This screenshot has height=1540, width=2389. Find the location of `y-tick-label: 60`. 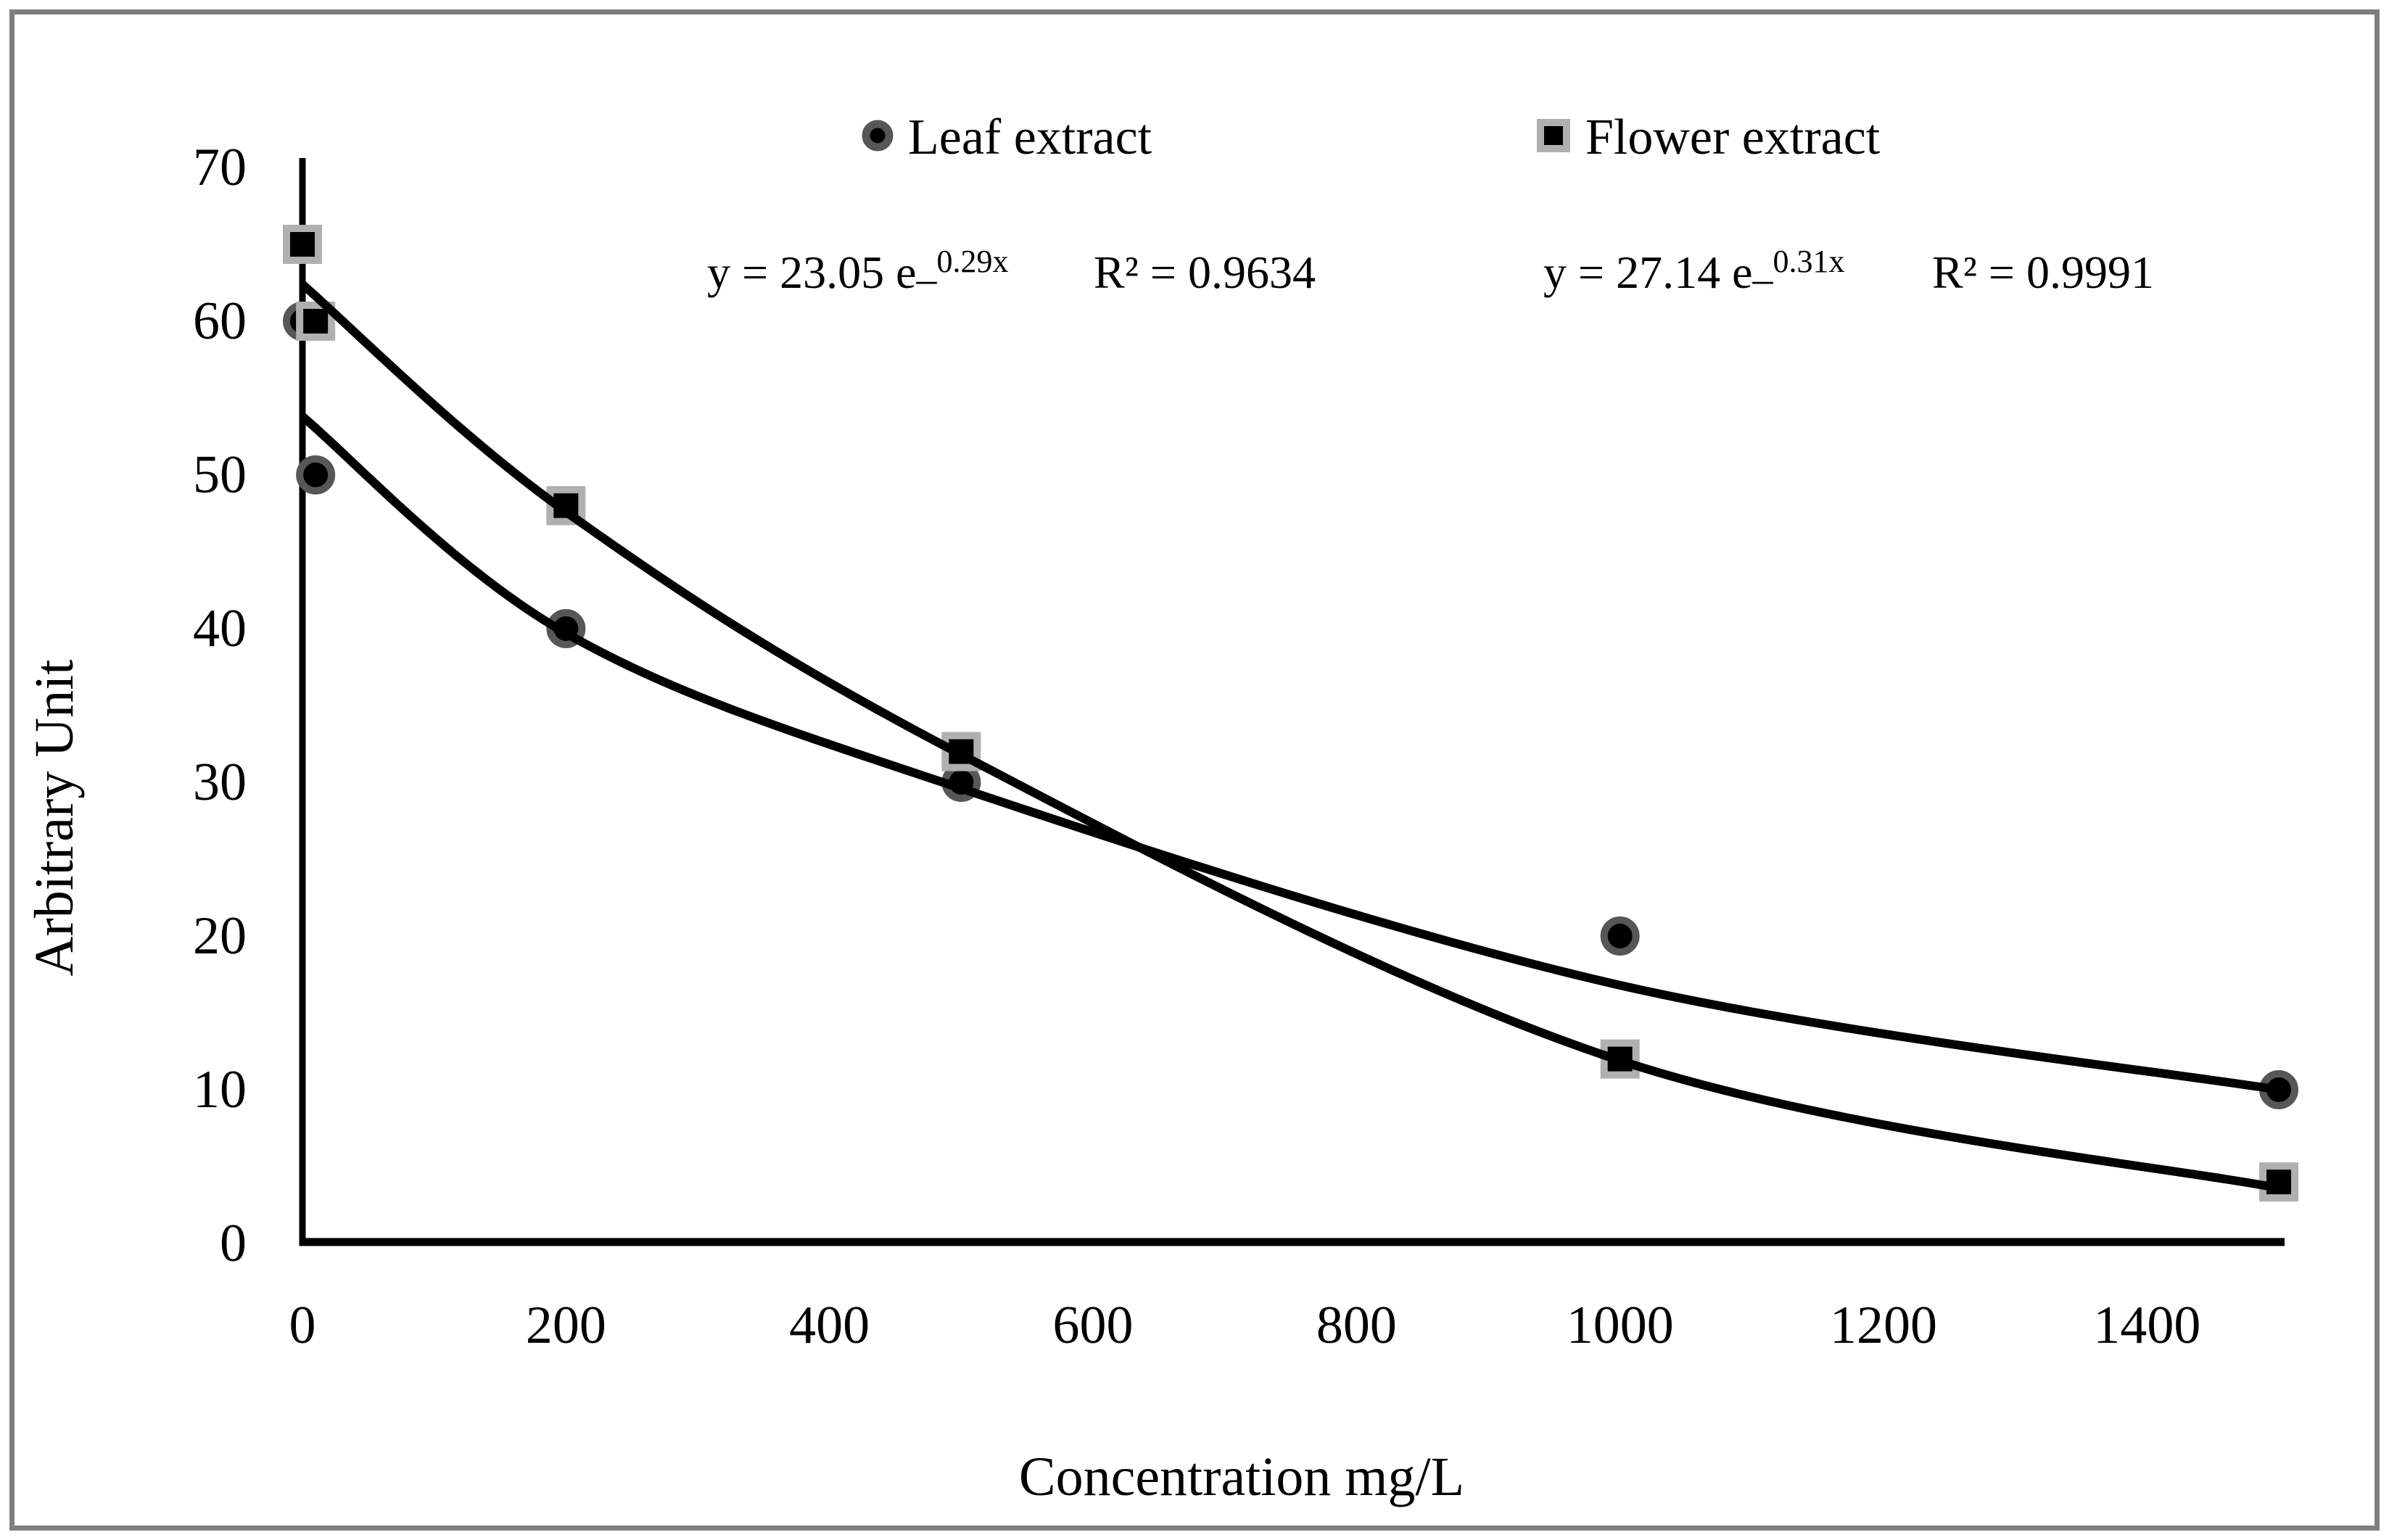

y-tick-label: 60 is located at coordinates (220, 321).